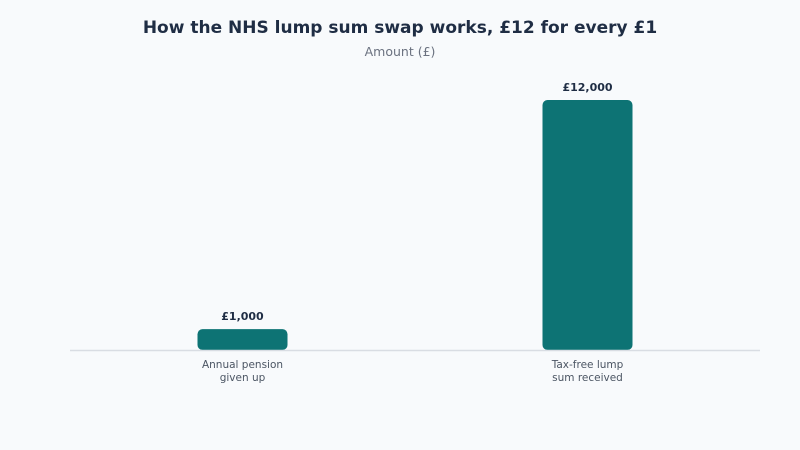 The height and width of the screenshot is (450, 800). What do you see at coordinates (587, 365) in the screenshot?
I see `category-label-1-line-0: Tax-free lump` at bounding box center [587, 365].